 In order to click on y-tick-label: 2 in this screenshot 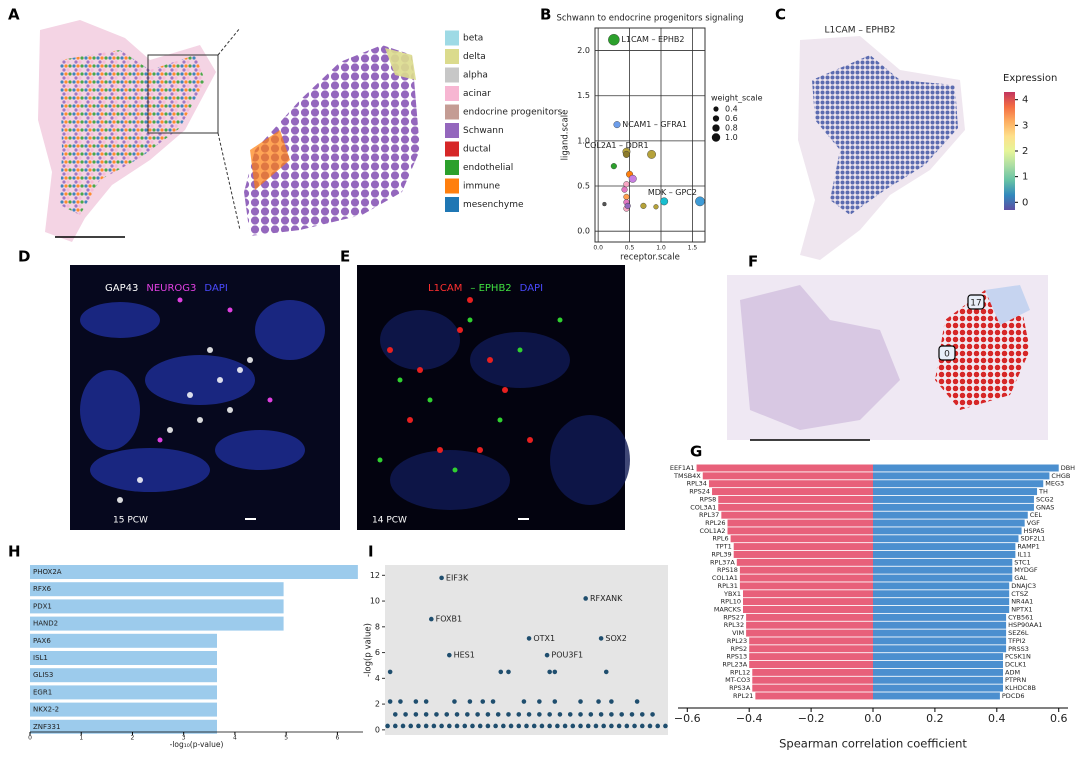, I will do `click(377, 704)`.